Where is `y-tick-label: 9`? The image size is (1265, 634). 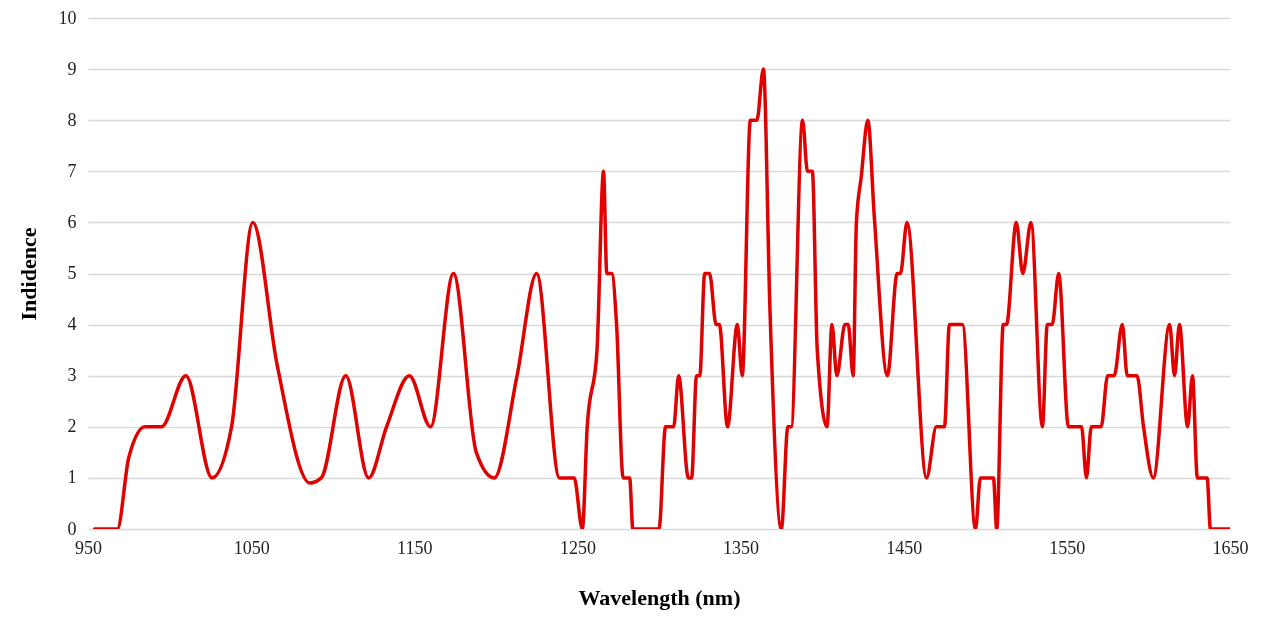
y-tick-label: 9 is located at coordinates (72, 68).